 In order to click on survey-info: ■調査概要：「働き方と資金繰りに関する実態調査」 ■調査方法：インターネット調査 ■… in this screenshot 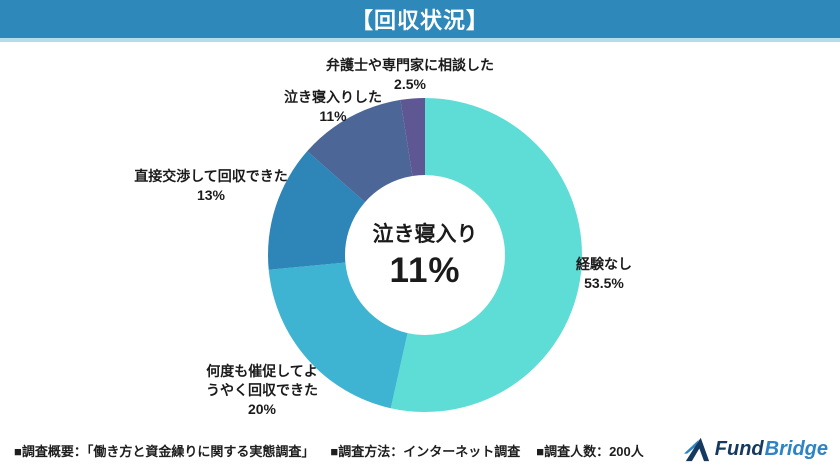, I will do `click(364, 450)`.